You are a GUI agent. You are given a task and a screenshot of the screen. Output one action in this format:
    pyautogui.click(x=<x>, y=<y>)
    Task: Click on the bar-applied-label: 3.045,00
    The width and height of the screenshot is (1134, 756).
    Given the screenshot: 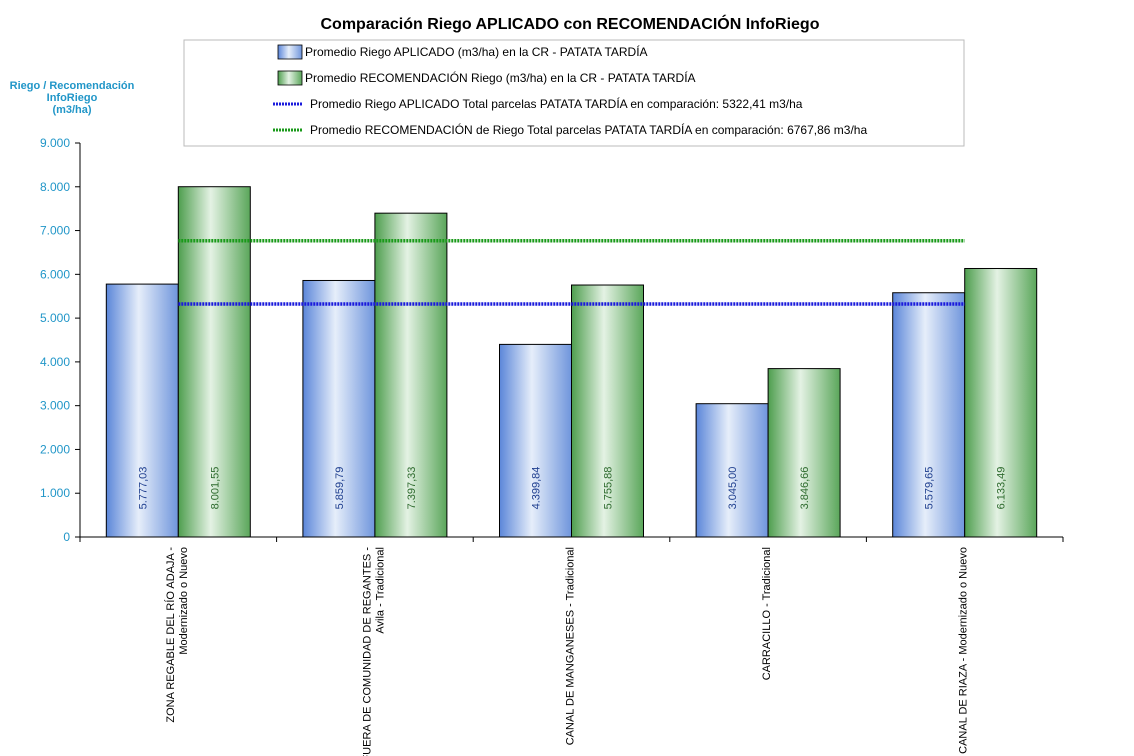 What is the action you would take?
    pyautogui.click(x=733, y=488)
    